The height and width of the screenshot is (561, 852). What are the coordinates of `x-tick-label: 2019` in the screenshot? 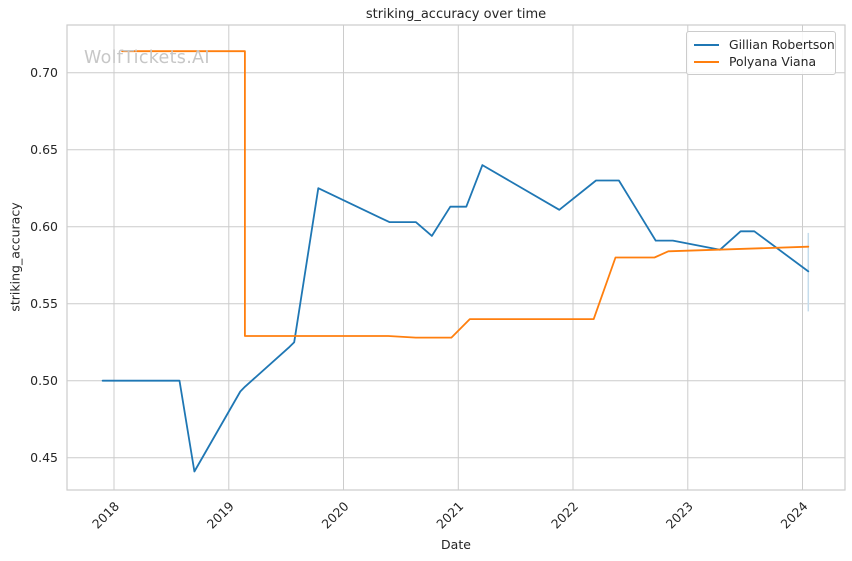 It's located at (220, 514).